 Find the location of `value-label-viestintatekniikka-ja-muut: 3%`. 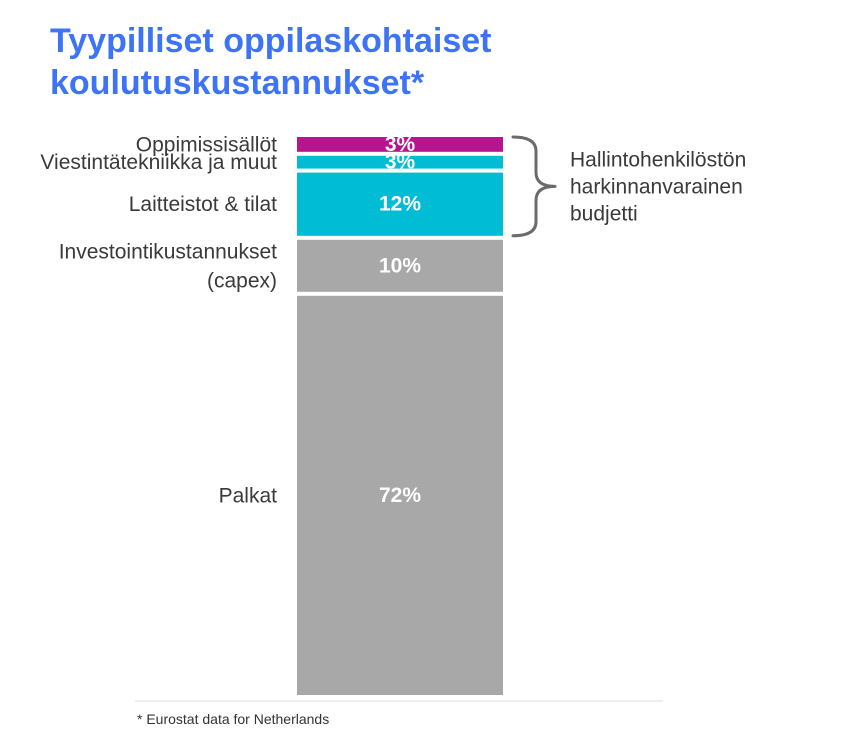

value-label-viestintatekniikka-ja-muut: 3% is located at coordinates (400, 162).